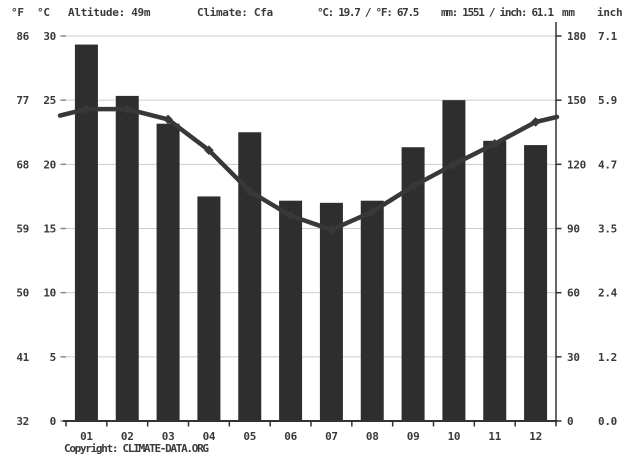 This screenshot has width=629, height=460. Describe the element at coordinates (607, 164) in the screenshot. I see `axis-label-inch: 4.7` at that location.